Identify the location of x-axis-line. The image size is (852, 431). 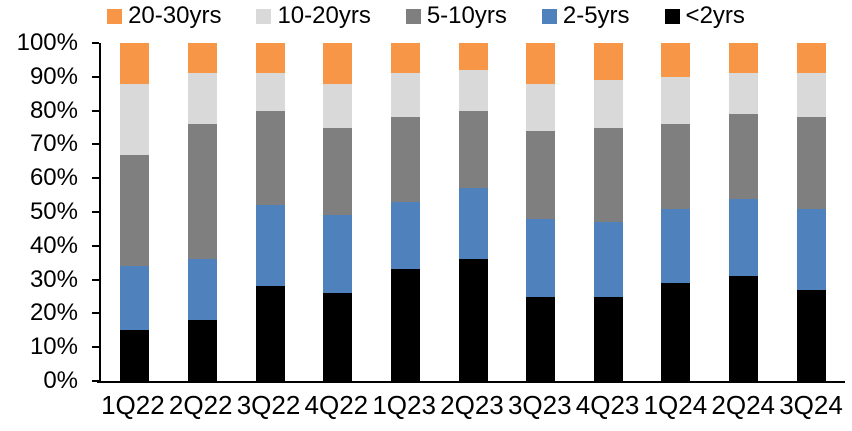
(471, 382).